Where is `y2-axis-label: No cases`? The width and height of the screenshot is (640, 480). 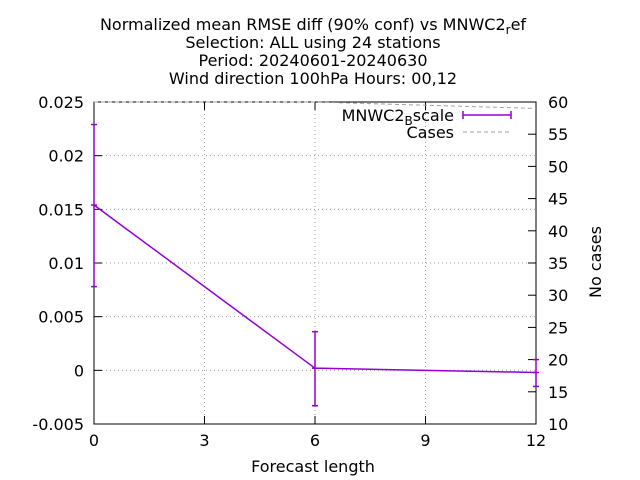 y2-axis-label: No cases is located at coordinates (595, 262).